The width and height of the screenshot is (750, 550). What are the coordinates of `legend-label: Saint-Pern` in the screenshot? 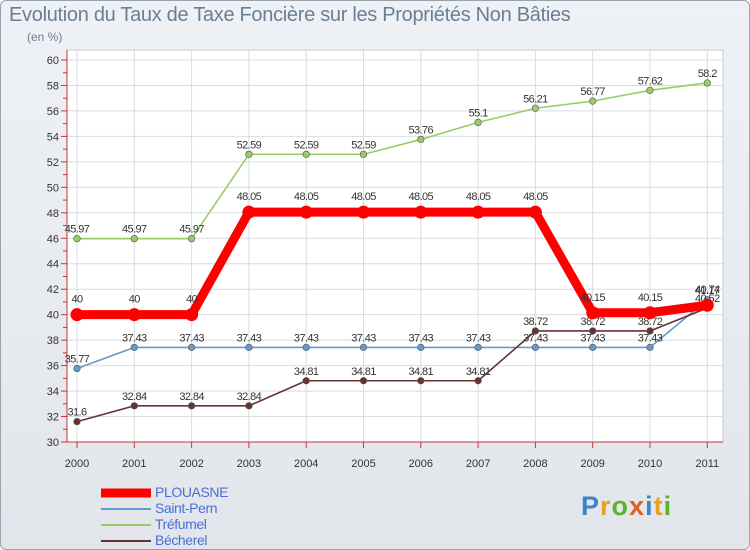 It's located at (186, 508).